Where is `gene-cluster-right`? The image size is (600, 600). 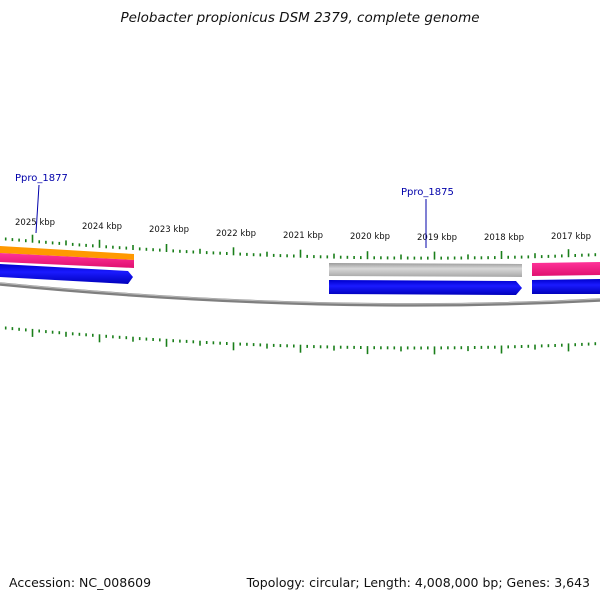 gene-cluster-right is located at coordinates (566, 278).